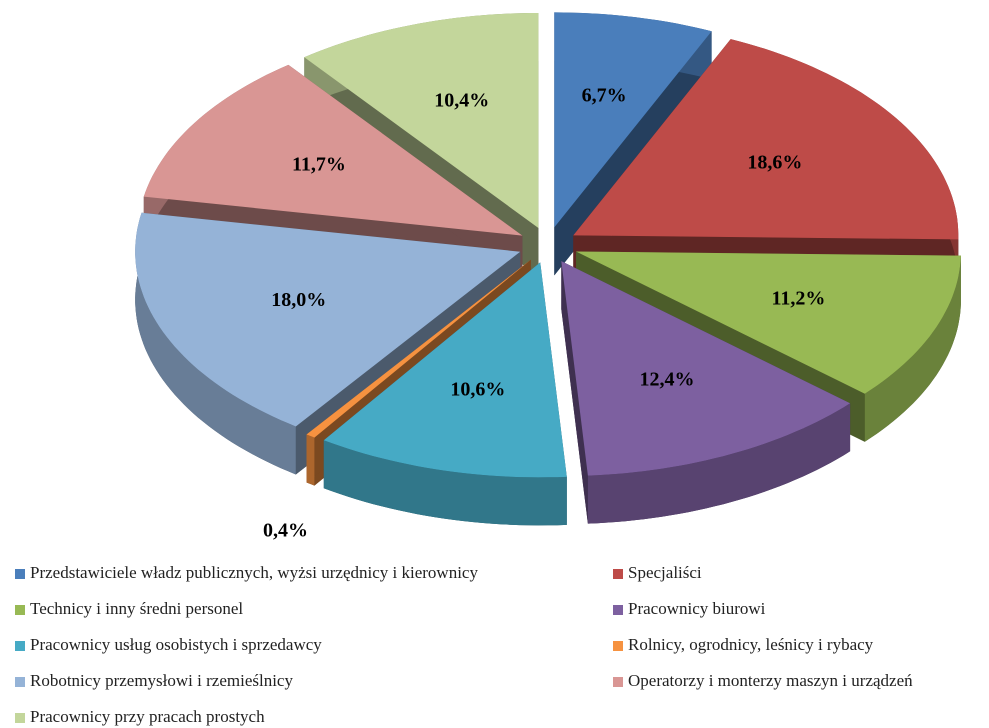  I want to click on legend-label: Rolnicy, ogrodnicy, leśnicy i rybacy, so click(751, 644).